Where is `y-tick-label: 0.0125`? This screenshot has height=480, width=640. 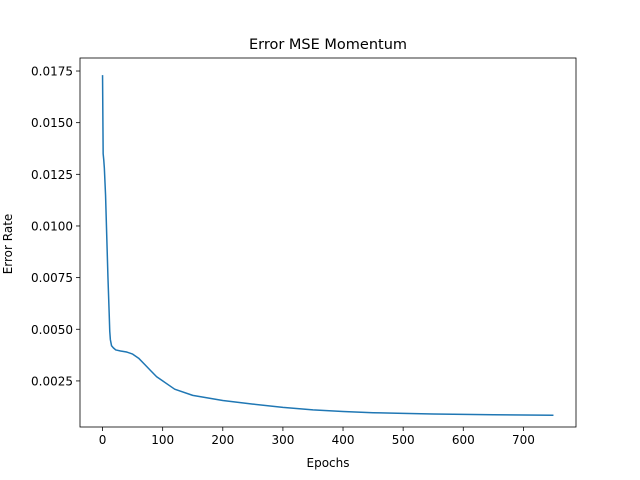 y-tick-label: 0.0125 is located at coordinates (52, 175).